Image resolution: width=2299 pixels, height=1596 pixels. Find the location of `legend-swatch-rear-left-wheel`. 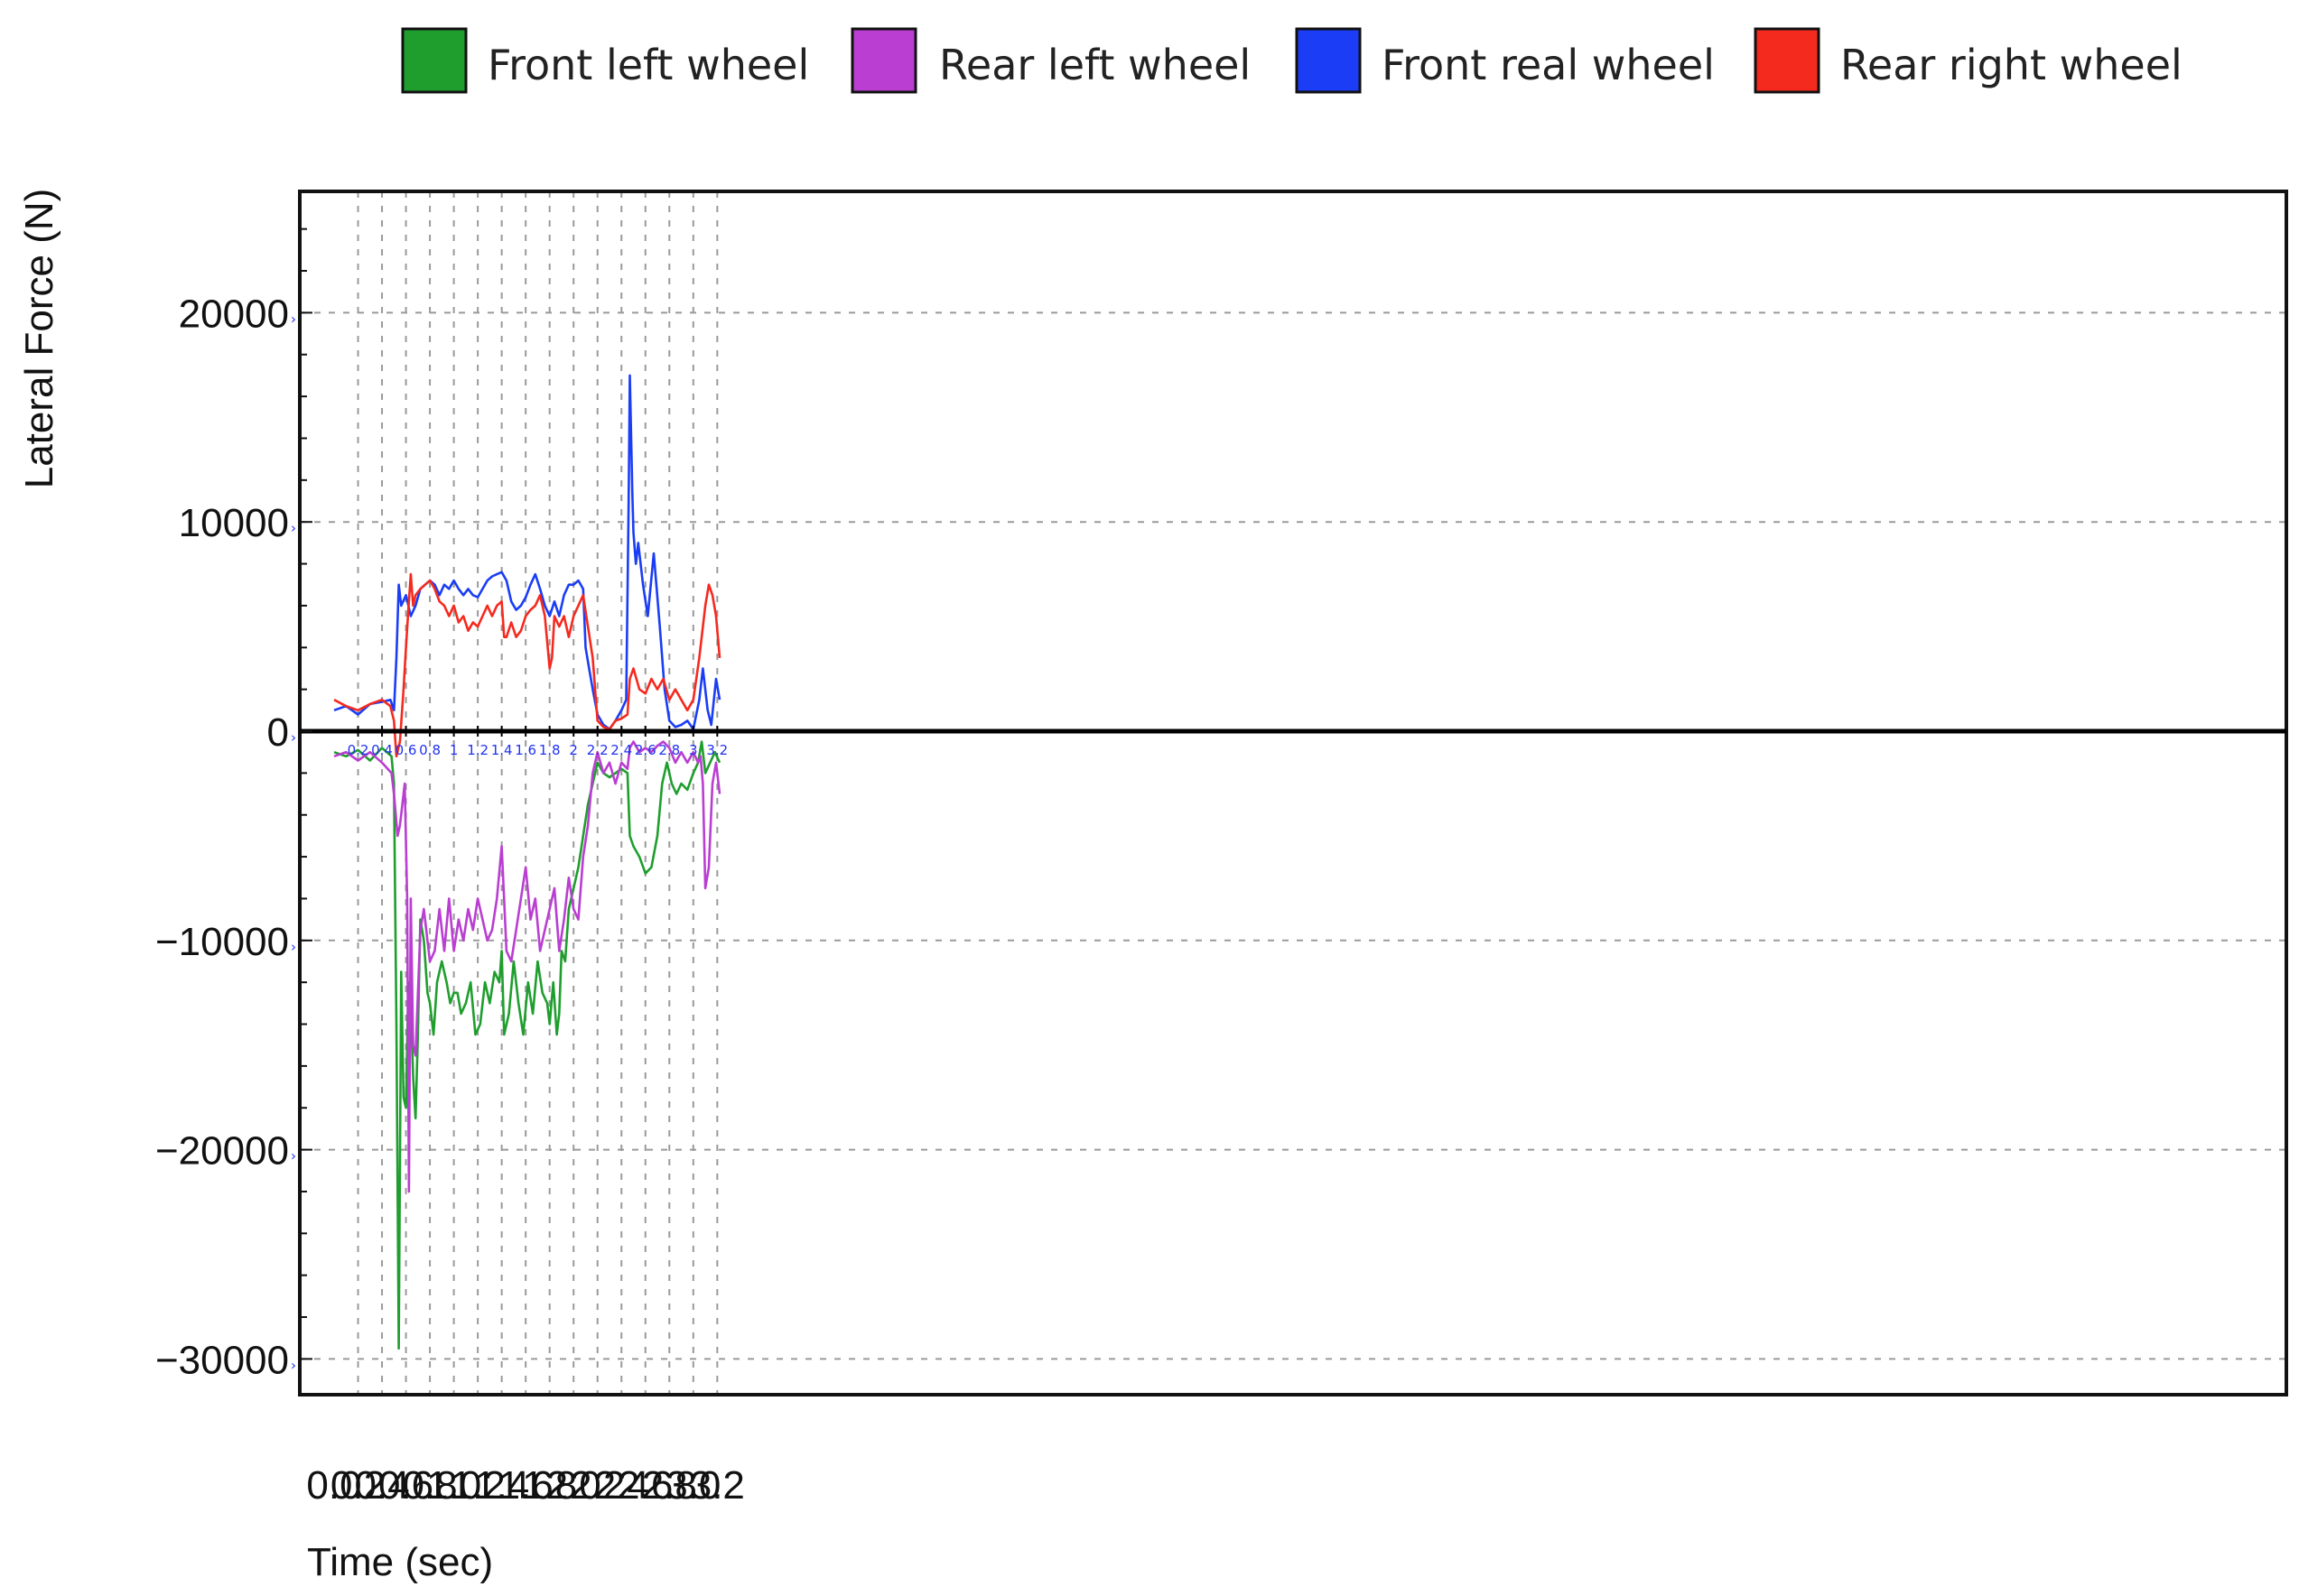

legend-swatch-rear-left-wheel is located at coordinates (884, 61).